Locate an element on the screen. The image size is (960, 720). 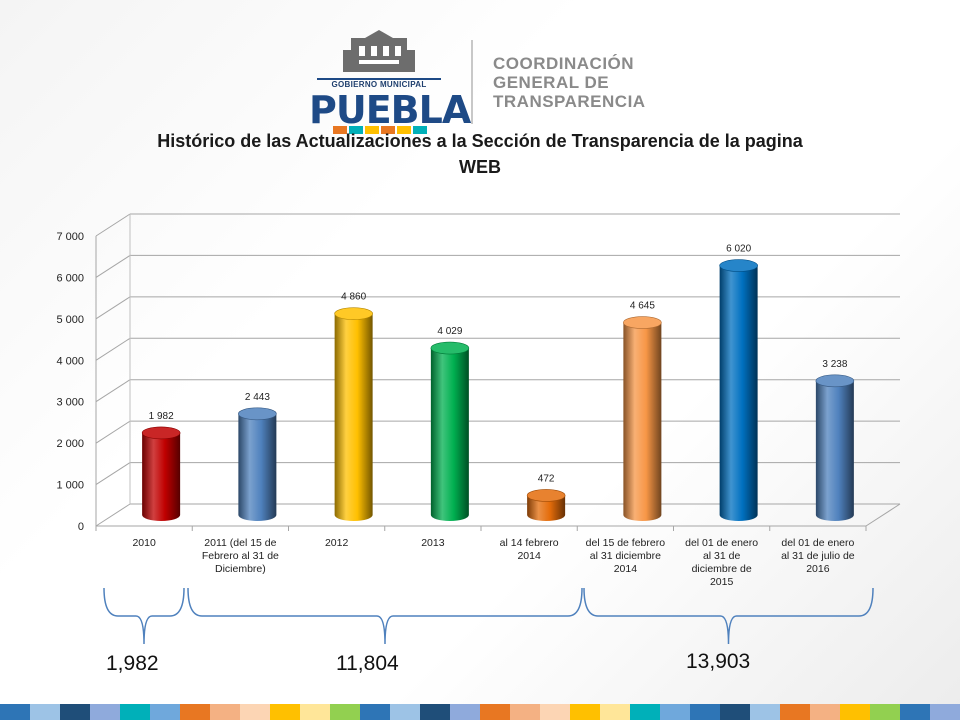
group-brackets is located at coordinates (488, 616).